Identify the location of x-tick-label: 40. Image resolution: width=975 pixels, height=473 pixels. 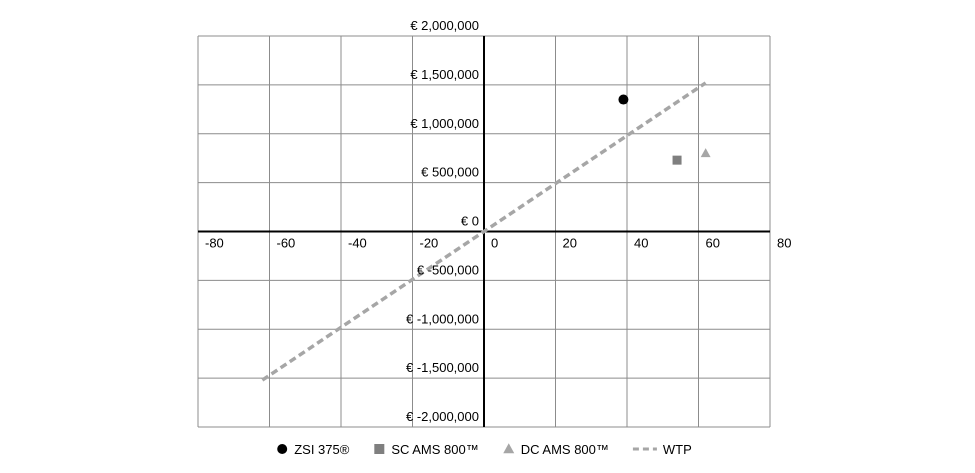
(641, 243).